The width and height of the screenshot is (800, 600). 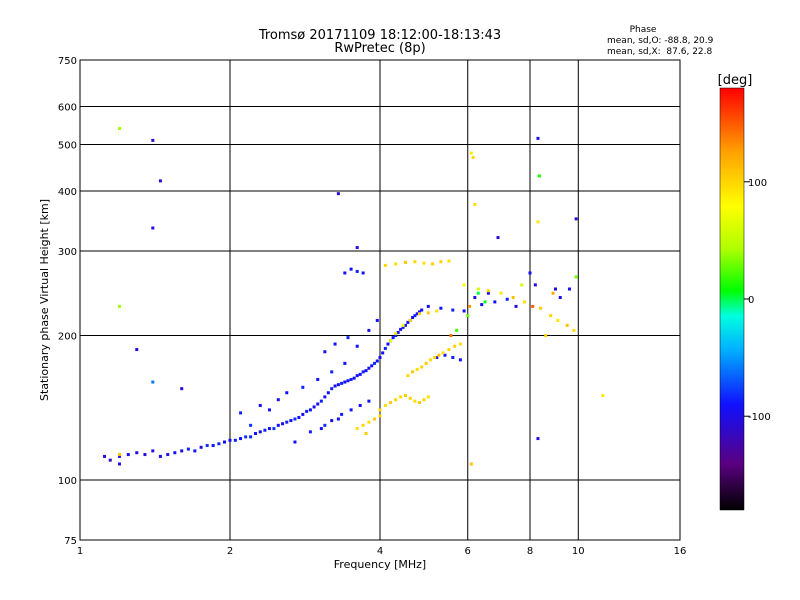 I want to click on x-tick-label: 10, so click(x=578, y=551).